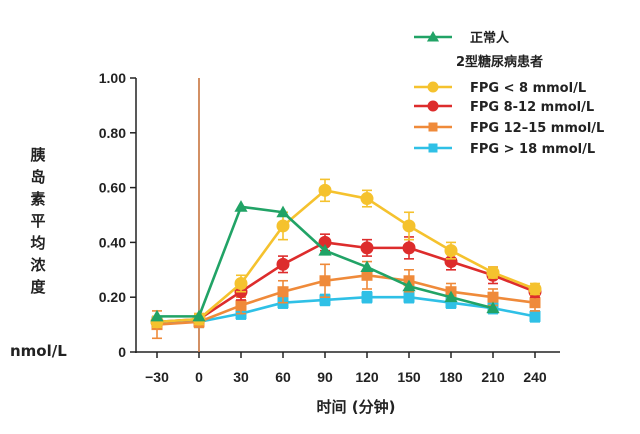 The image size is (640, 434). Describe the element at coordinates (157, 377) in the screenshot. I see `x-tick-label: −30` at that location.